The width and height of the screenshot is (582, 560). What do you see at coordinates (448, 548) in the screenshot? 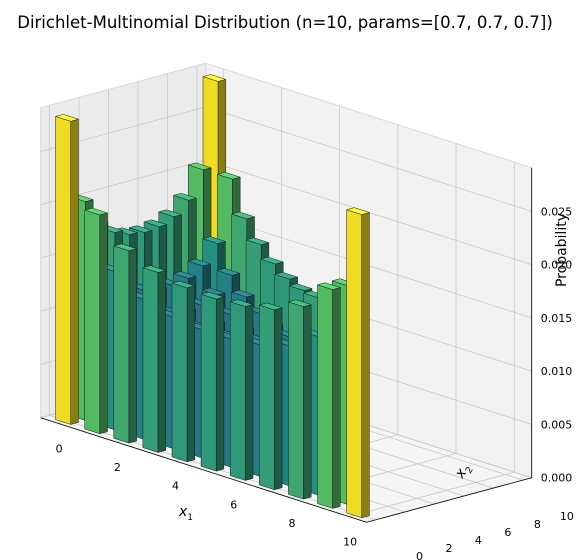
I see `y-tick-label: 2` at bounding box center [448, 548].